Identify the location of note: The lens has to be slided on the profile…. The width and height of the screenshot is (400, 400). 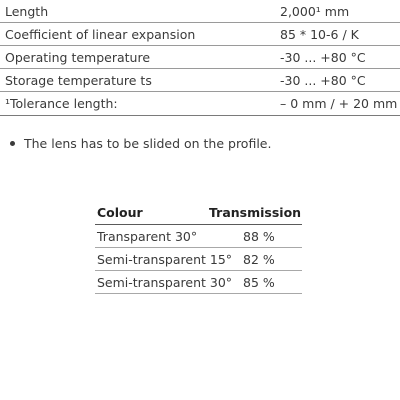
(140, 143).